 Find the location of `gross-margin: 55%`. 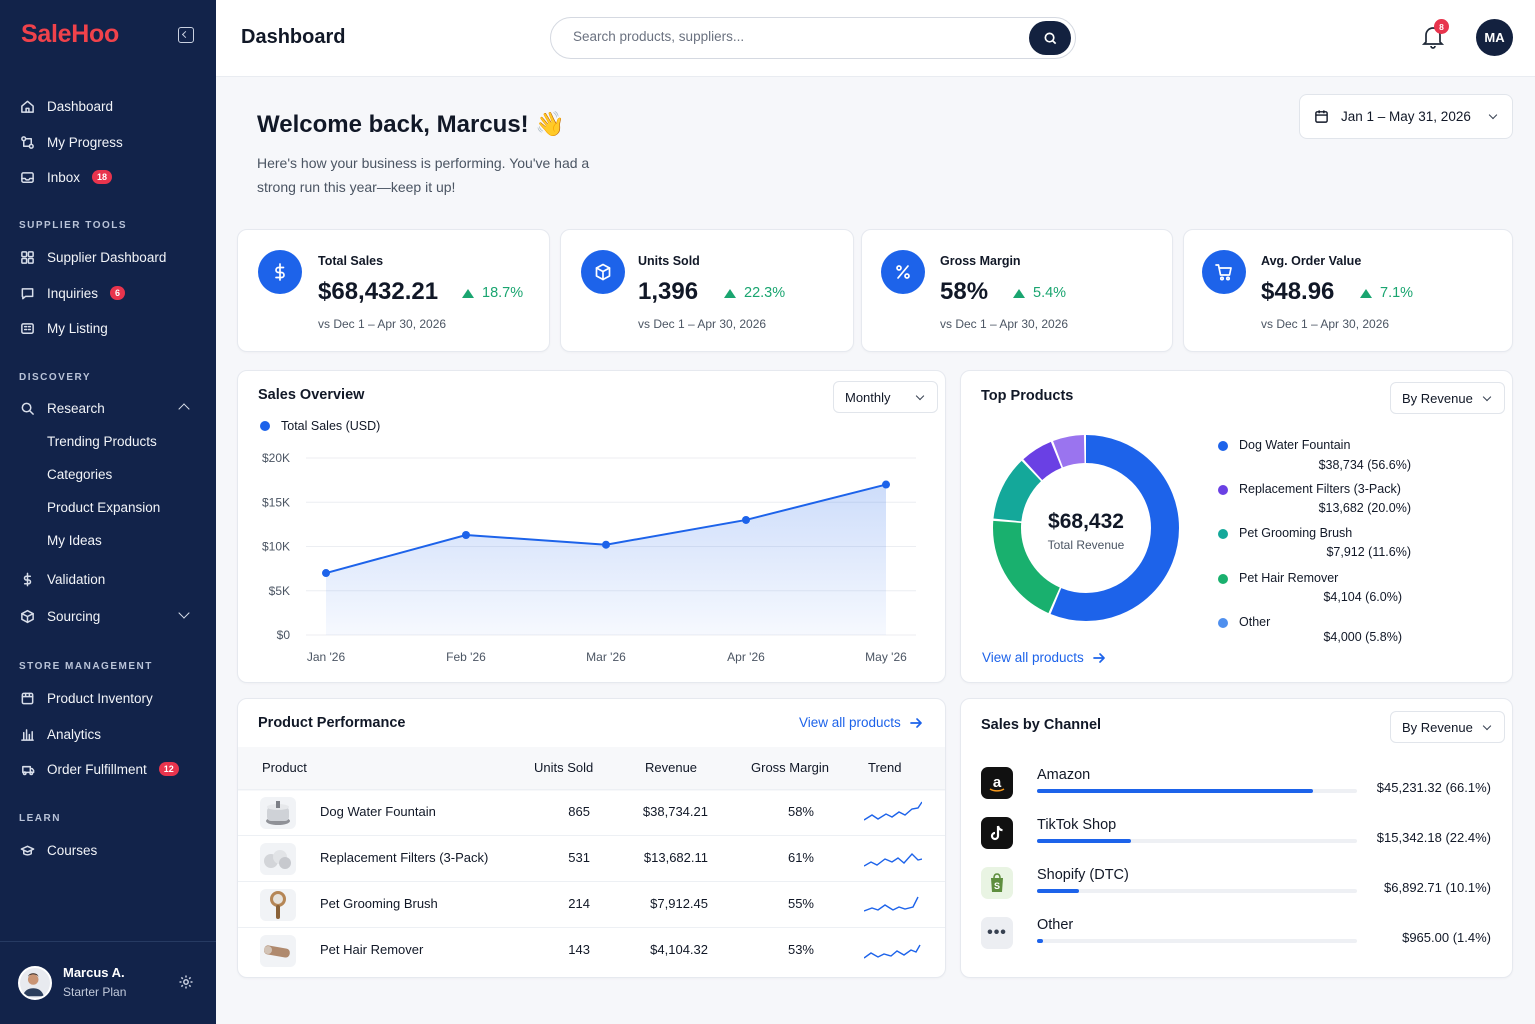

gross-margin: 55% is located at coordinates (800, 903).